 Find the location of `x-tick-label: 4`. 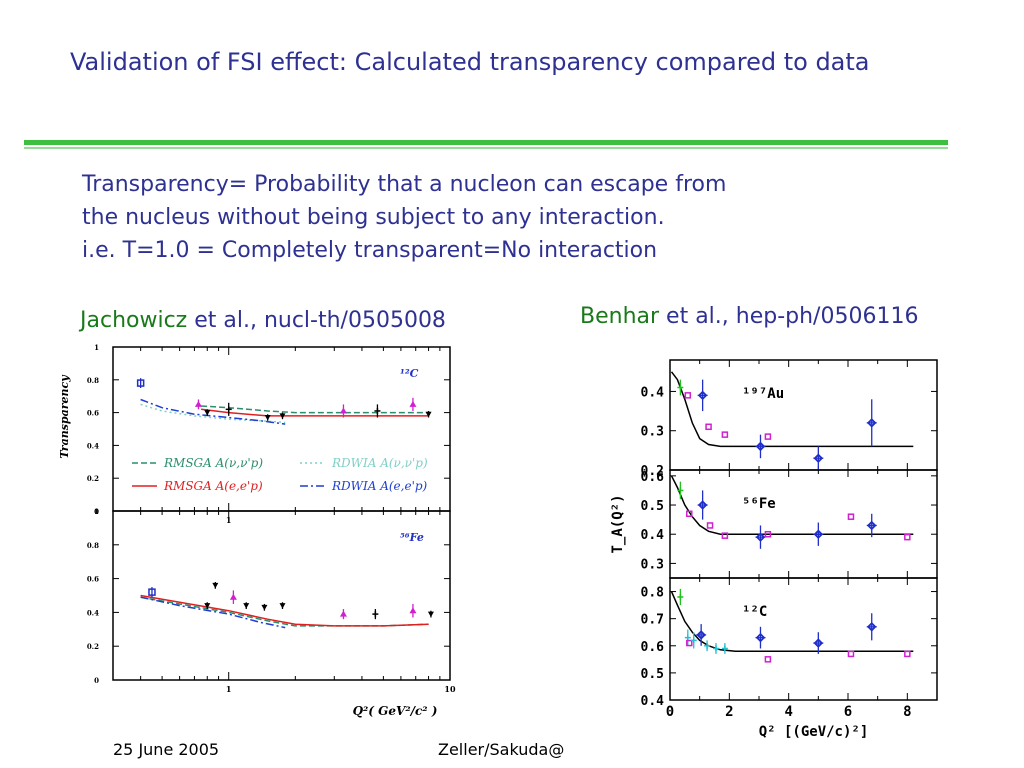

x-tick-label: 4 is located at coordinates (788, 712).